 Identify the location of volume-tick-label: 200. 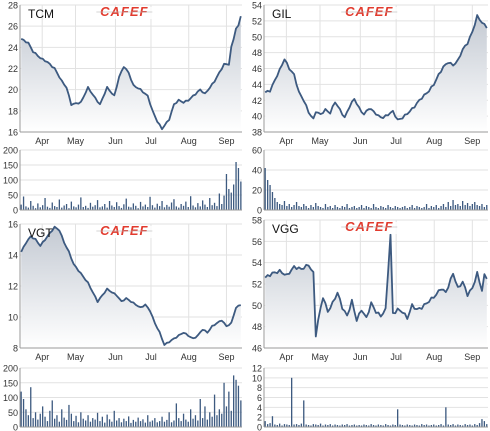
(10, 369).